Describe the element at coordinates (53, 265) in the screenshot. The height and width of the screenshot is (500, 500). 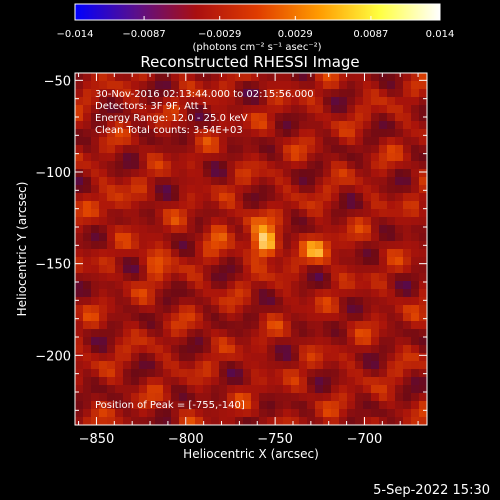
I see `y-tick-label: −150` at that location.